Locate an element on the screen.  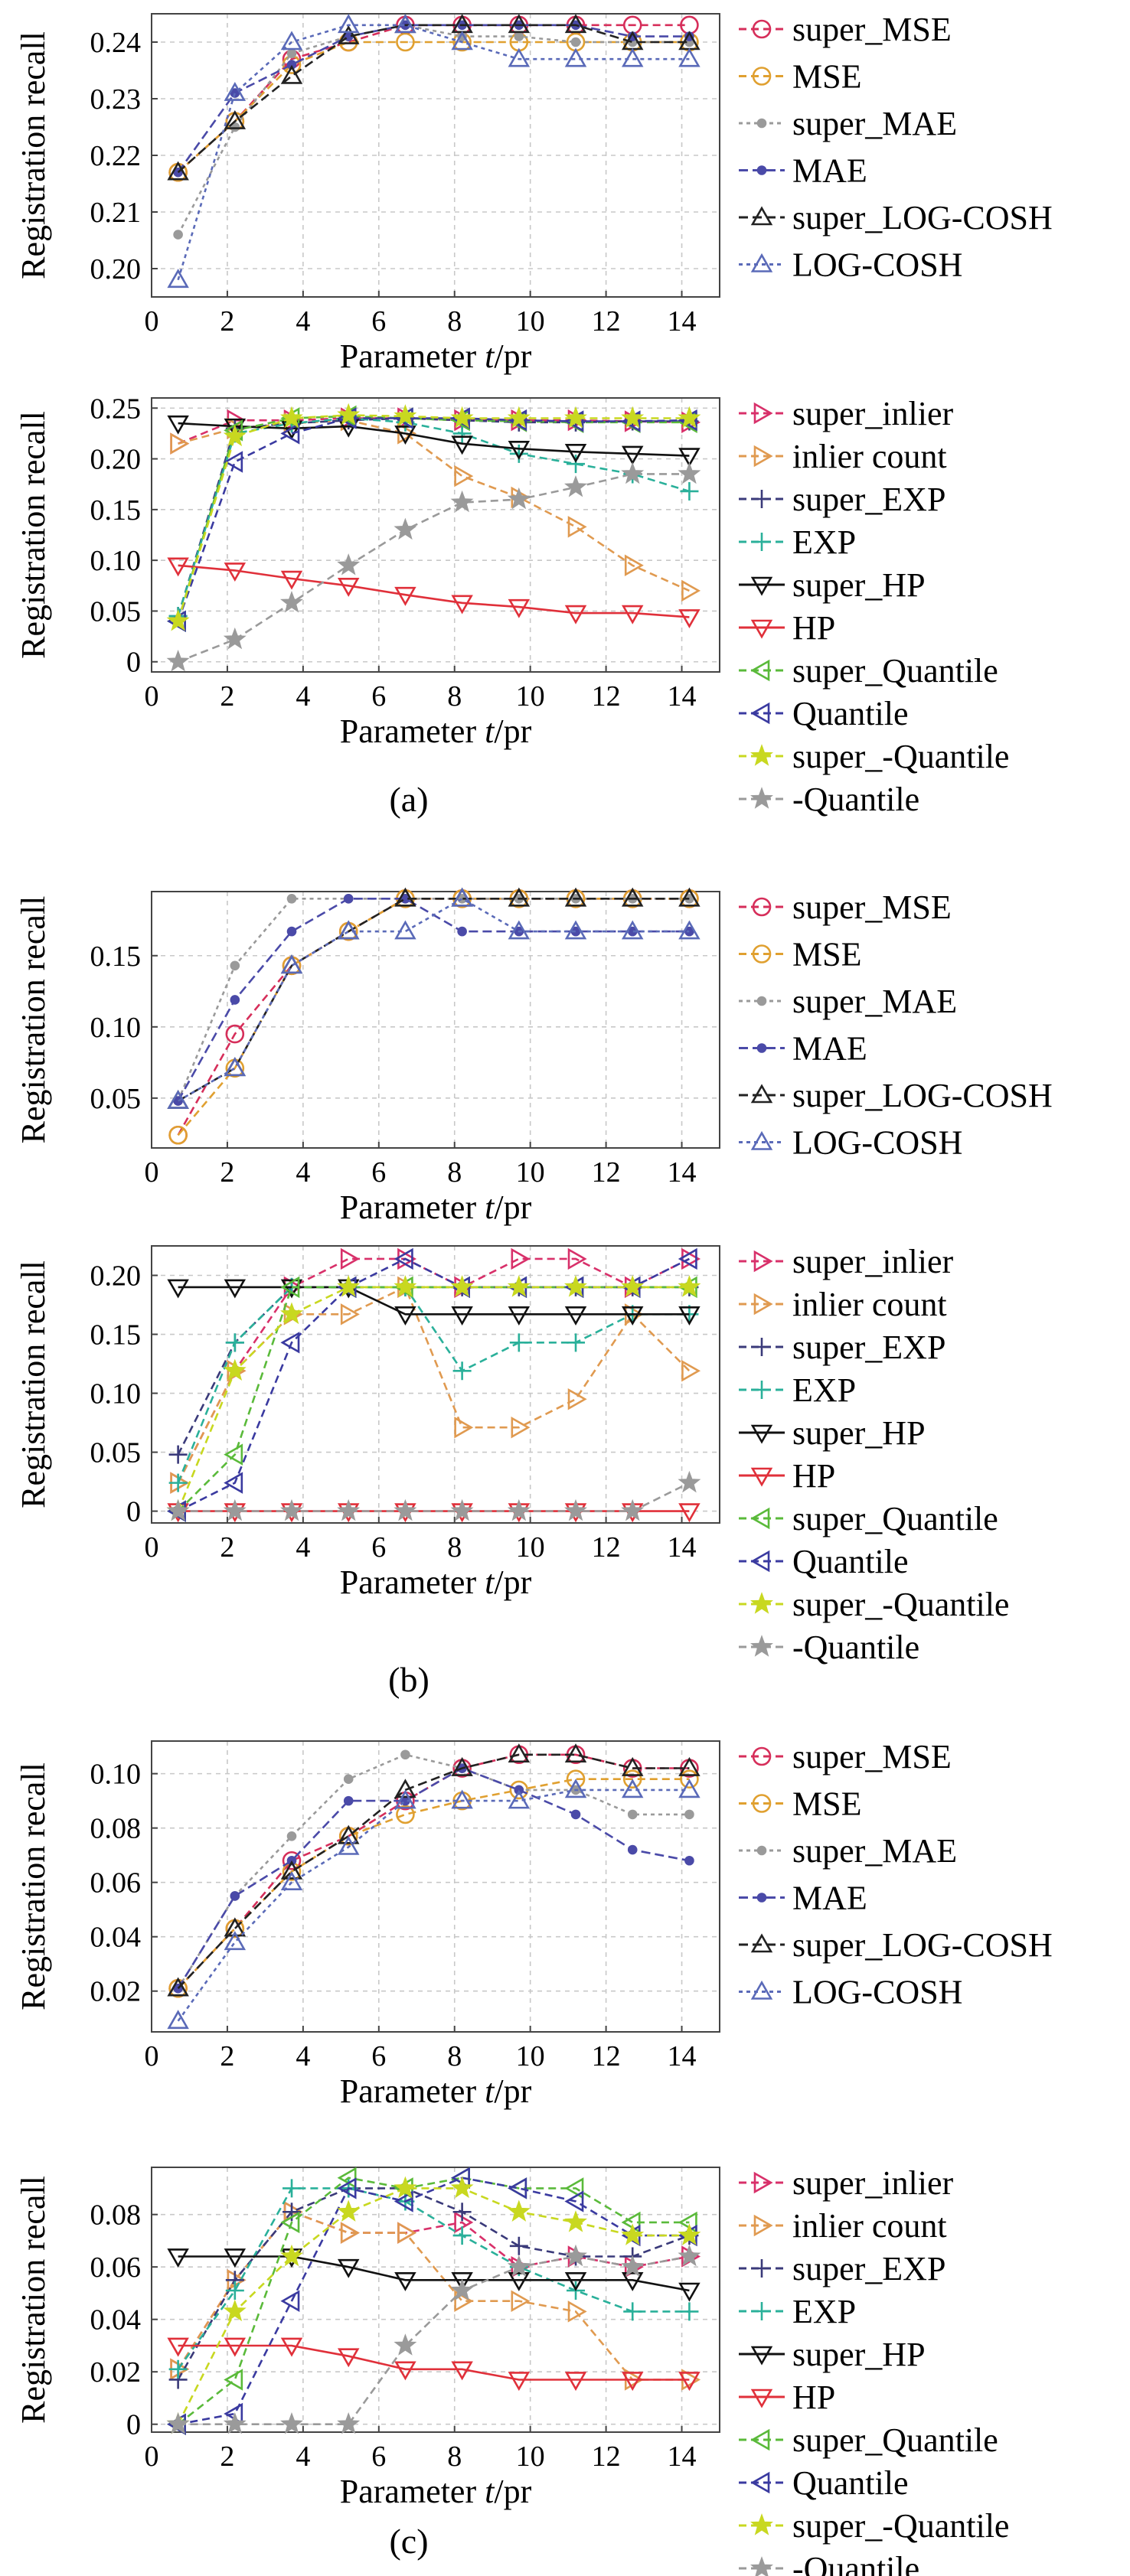
legend-entry: super_MAE is located at coordinates (848, 1851).